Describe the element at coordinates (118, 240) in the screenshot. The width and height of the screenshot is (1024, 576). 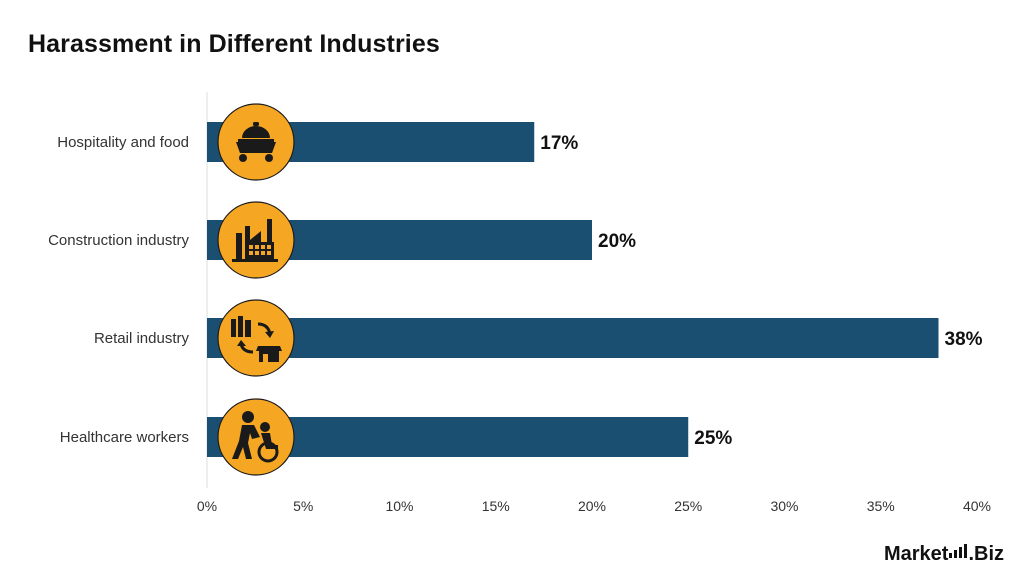
I see `category-label: Construction industry` at that location.